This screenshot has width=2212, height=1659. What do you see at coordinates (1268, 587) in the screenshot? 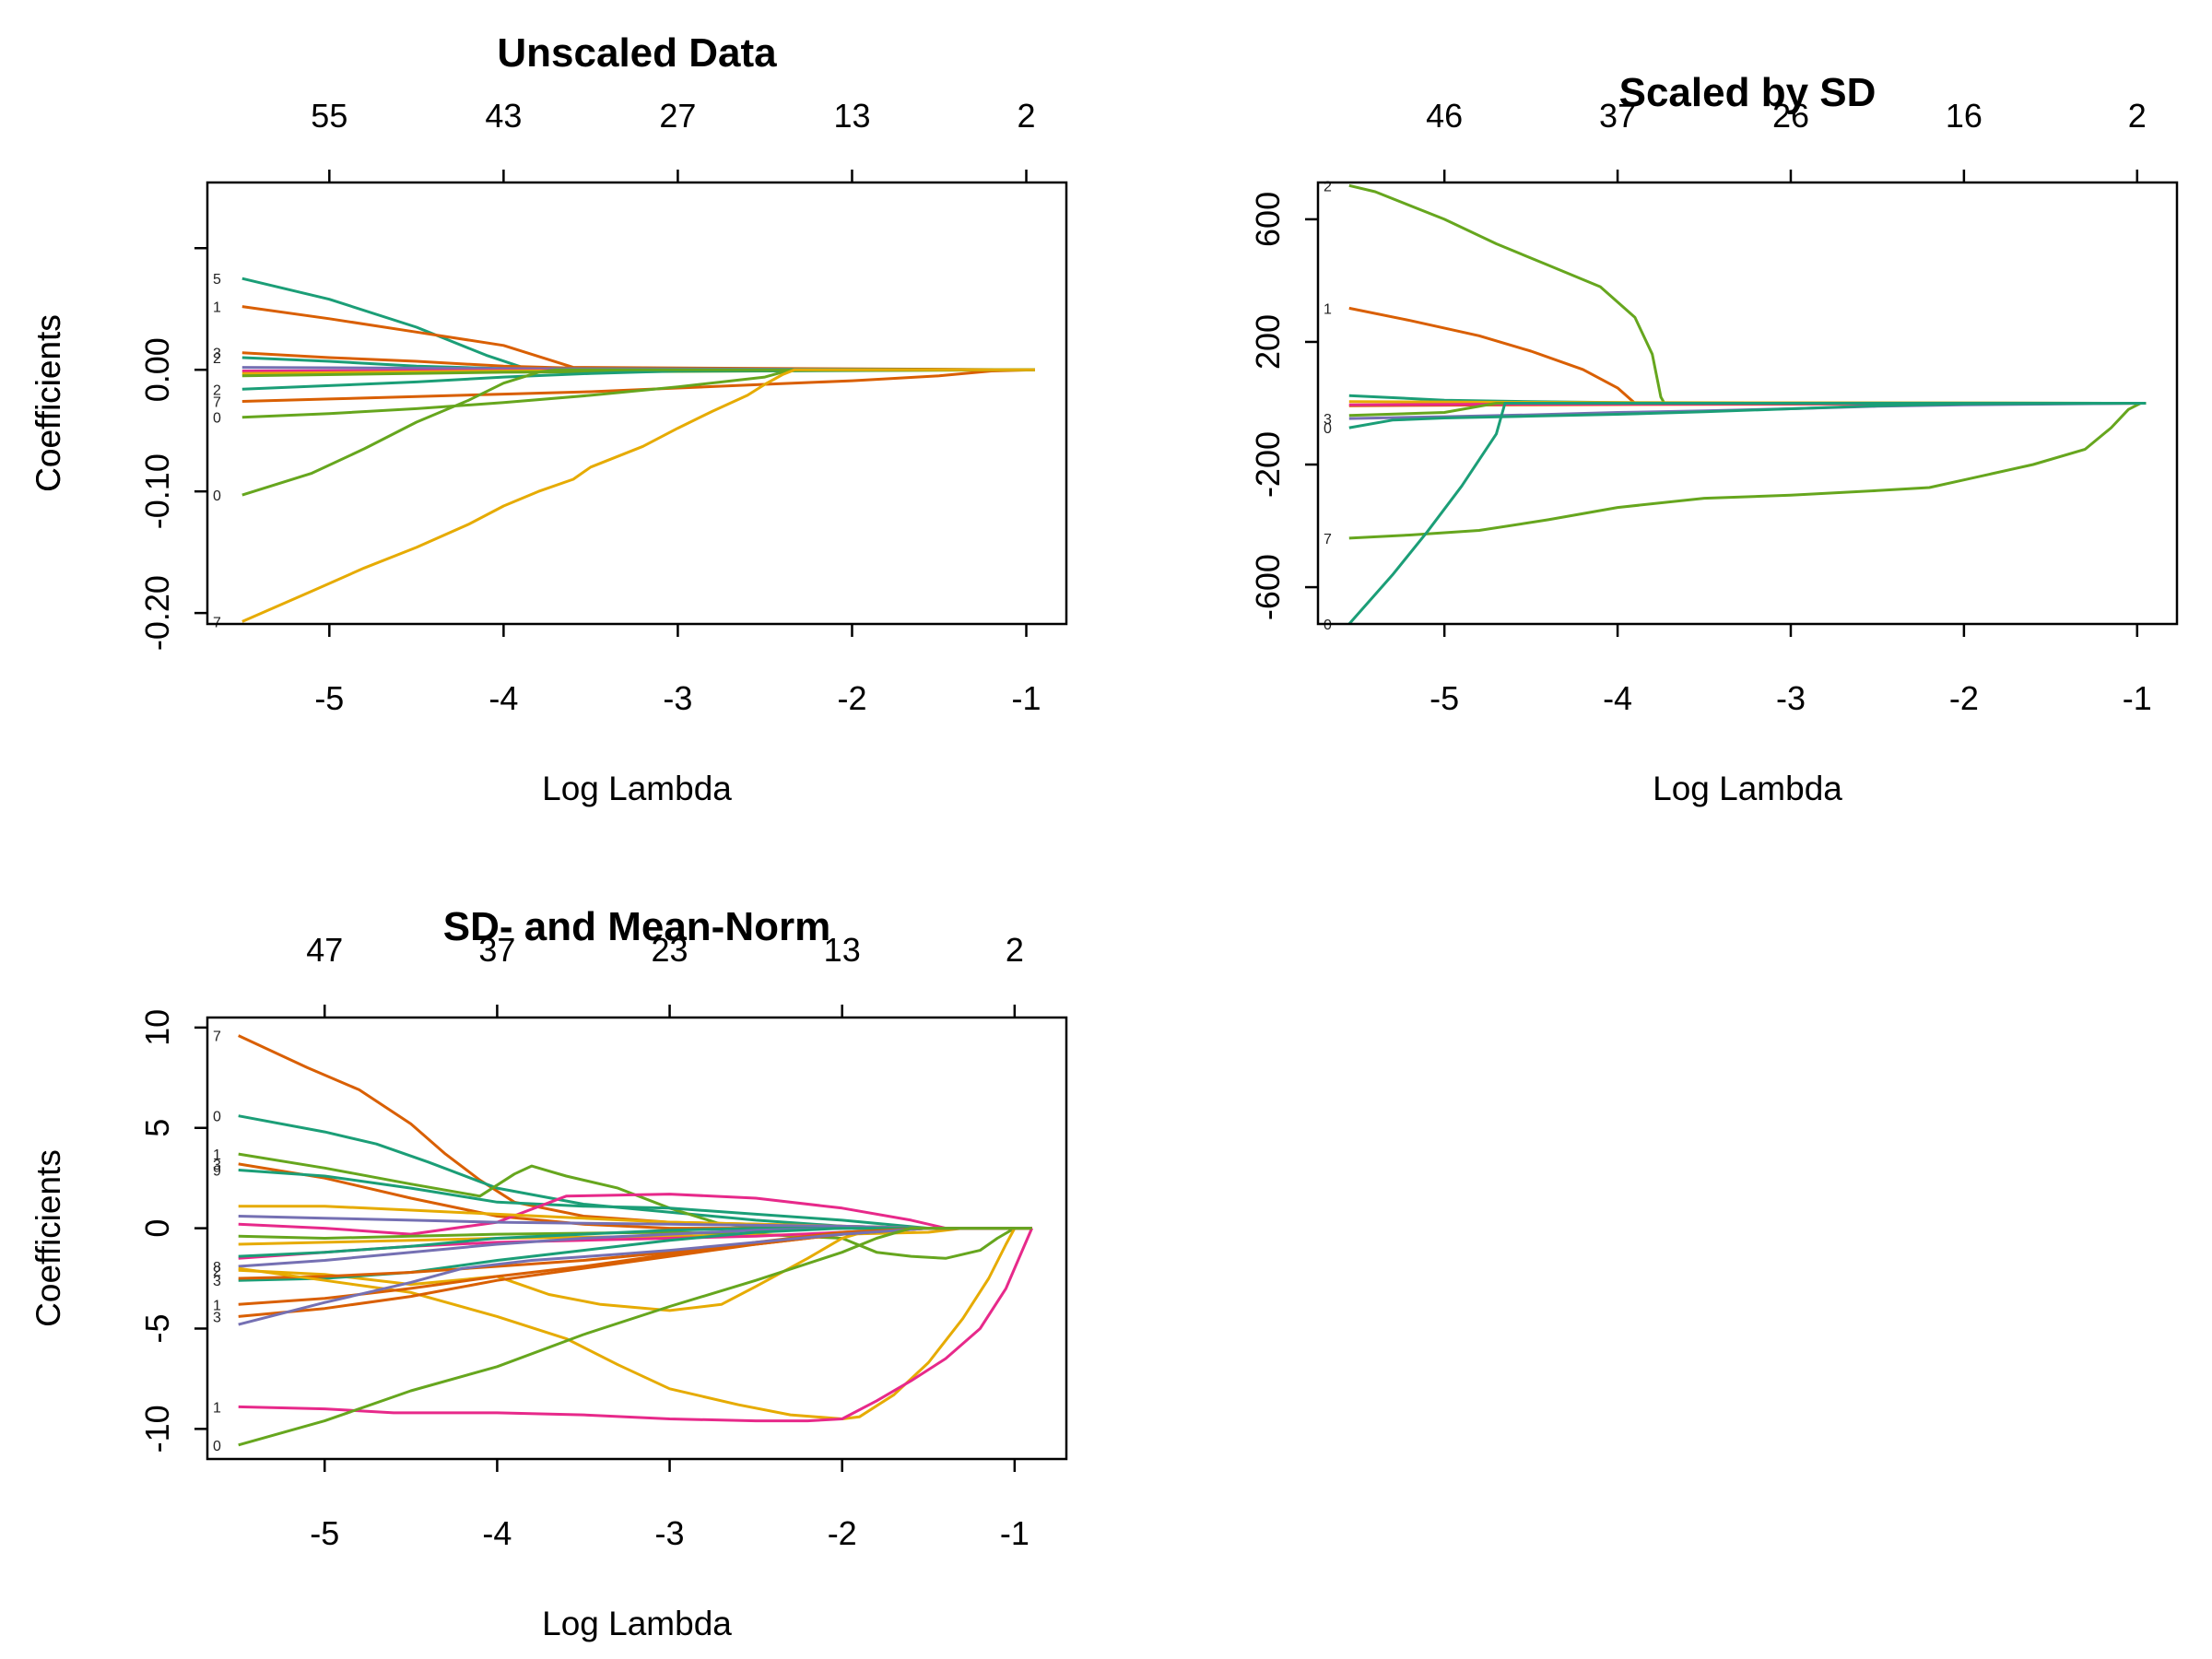
I see `y-tick-label: -600` at bounding box center [1268, 587].